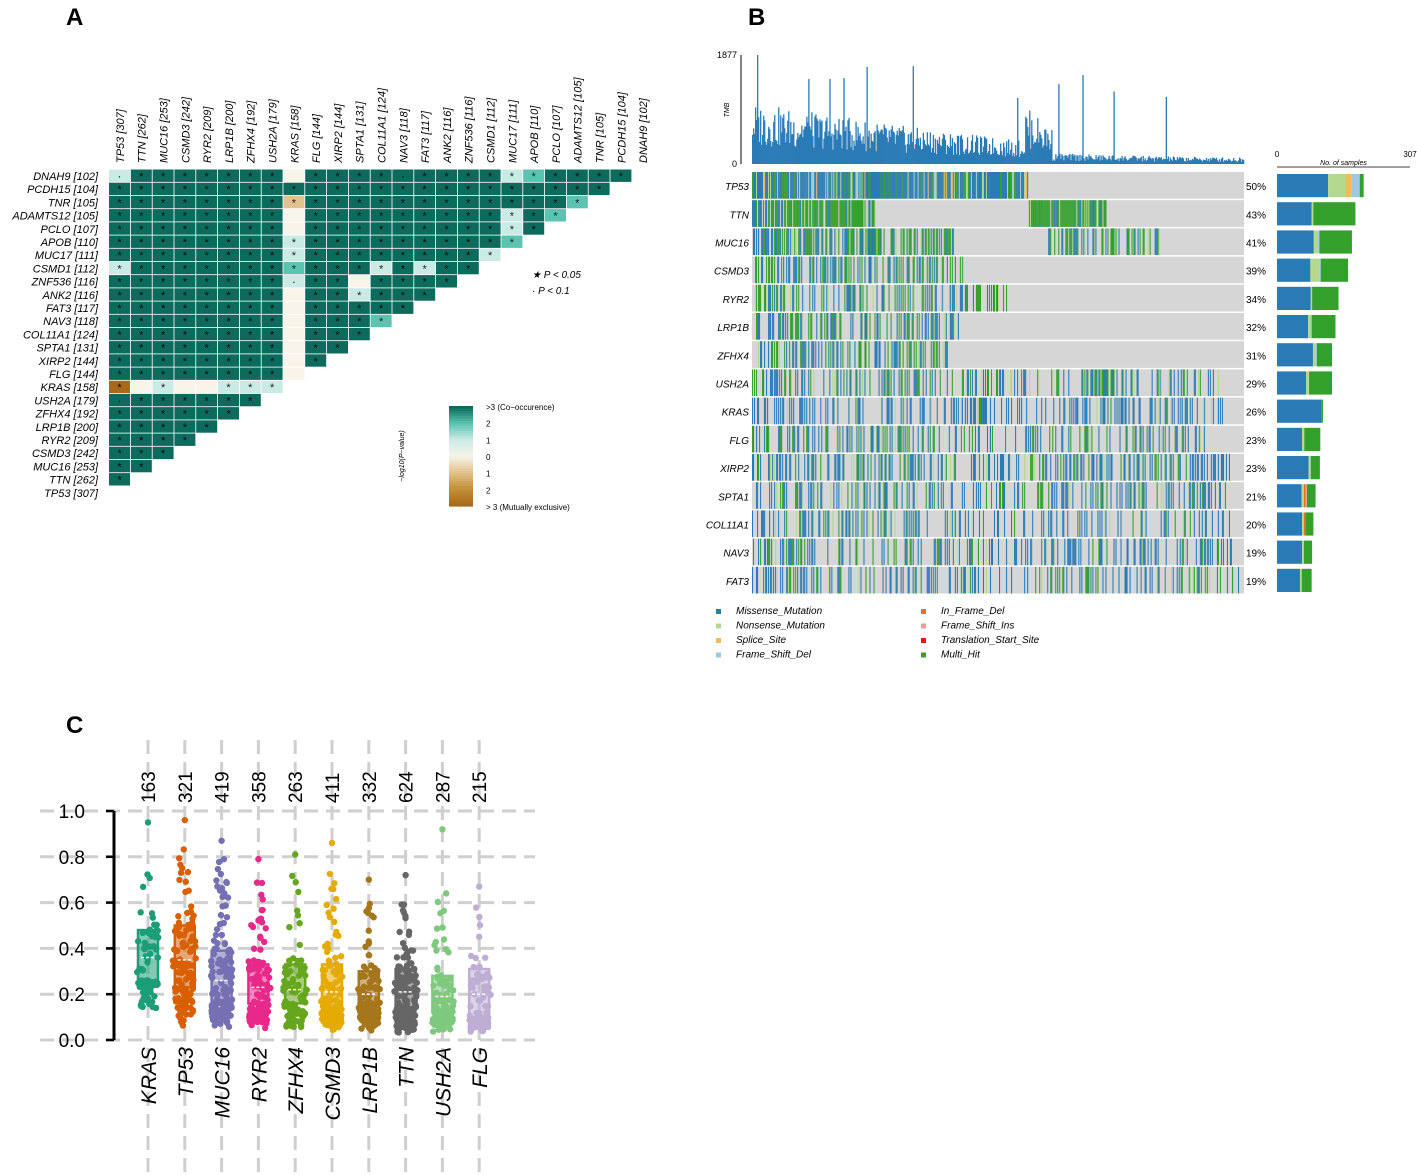 Image resolution: width=1417 pixels, height=1175 pixels. What do you see at coordinates (407, 1067) in the screenshot?
I see `x-tick-label: TTN` at bounding box center [407, 1067].